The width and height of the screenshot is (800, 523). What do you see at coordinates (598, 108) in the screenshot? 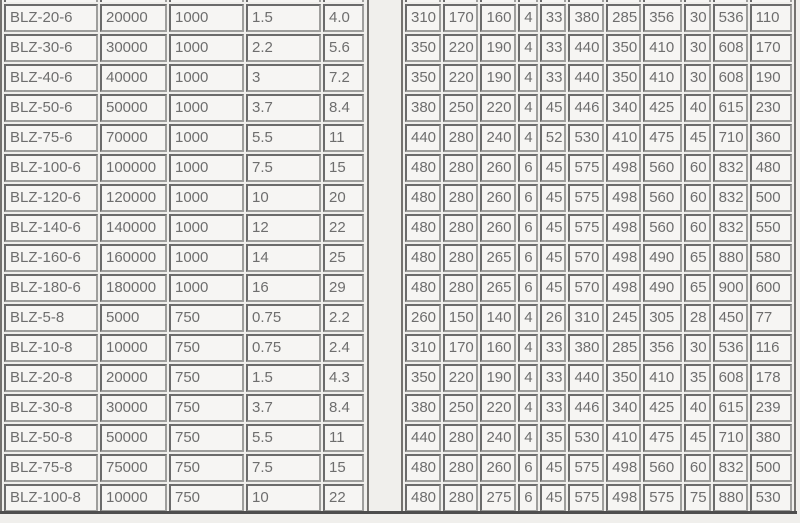
I see `table-row: 380 250 220 4 45 446 340 425 40 615 230` at bounding box center [598, 108].